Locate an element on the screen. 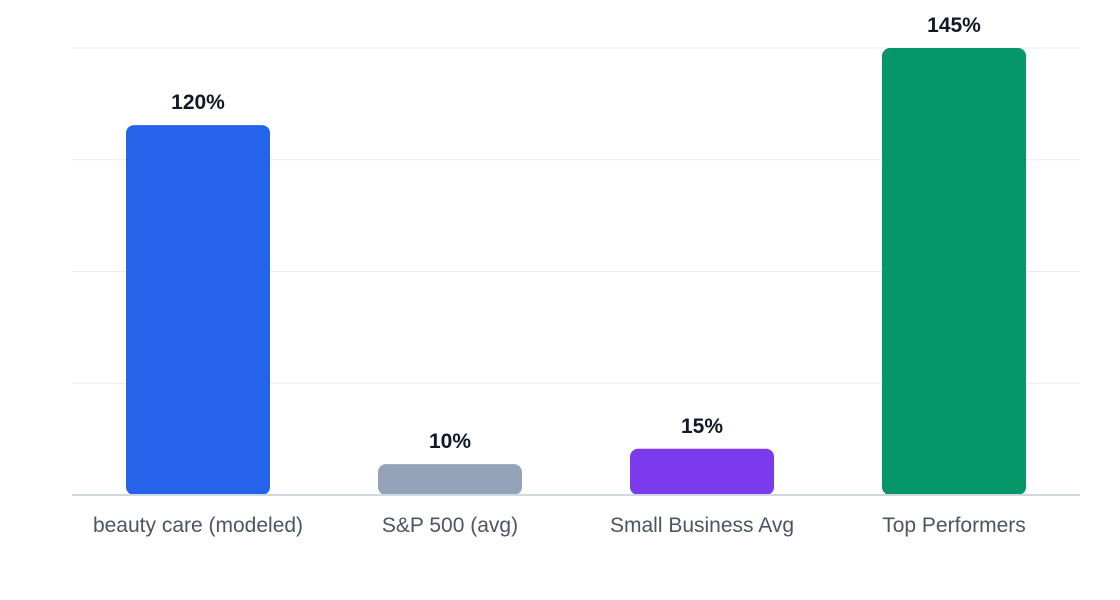 The height and width of the screenshot is (600, 1120). x-tick-label: beauty care (modeled) is located at coordinates (198, 525).